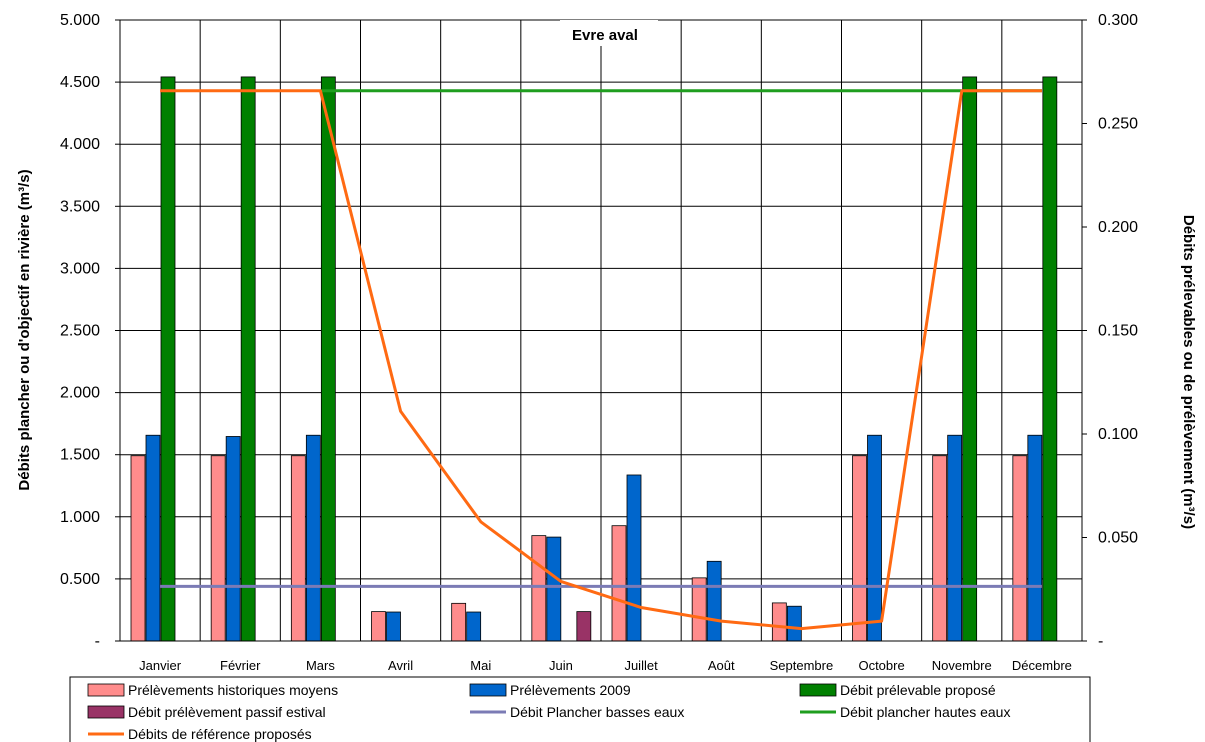  What do you see at coordinates (1118, 538) in the screenshot?
I see `right-axis-tick-label: 0.050` at bounding box center [1118, 538].